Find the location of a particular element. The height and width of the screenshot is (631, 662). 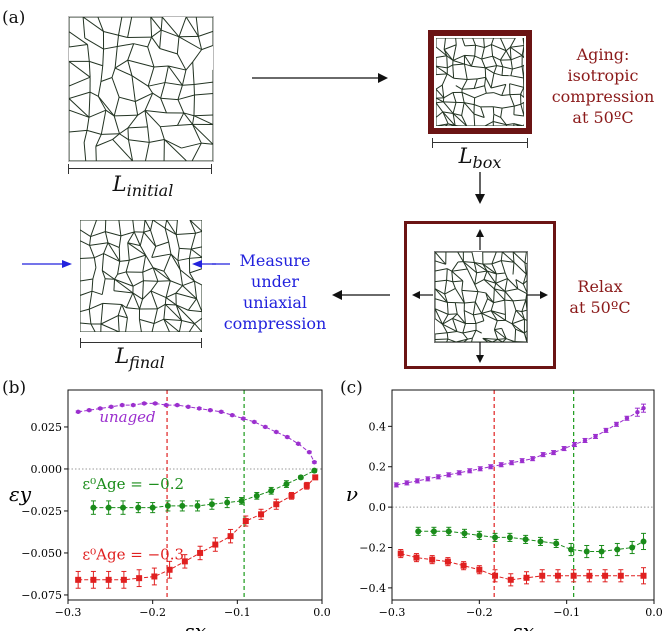

label-l-box: Lbox is located at coordinates (480, 158).